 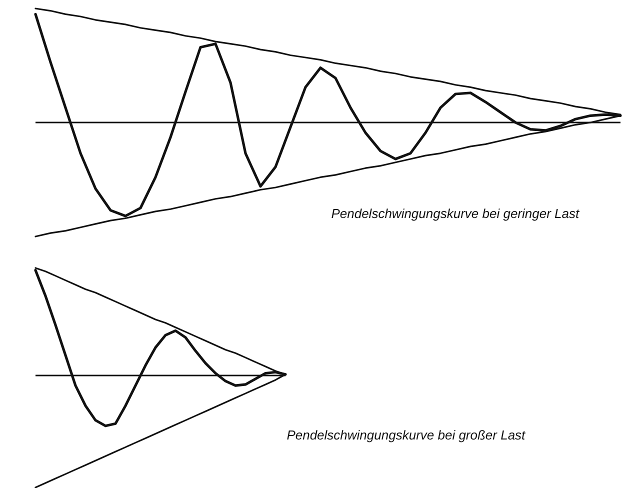 What do you see at coordinates (406, 435) in the screenshot?
I see `text: Pendelschwingungskurve bei großer Last` at bounding box center [406, 435].